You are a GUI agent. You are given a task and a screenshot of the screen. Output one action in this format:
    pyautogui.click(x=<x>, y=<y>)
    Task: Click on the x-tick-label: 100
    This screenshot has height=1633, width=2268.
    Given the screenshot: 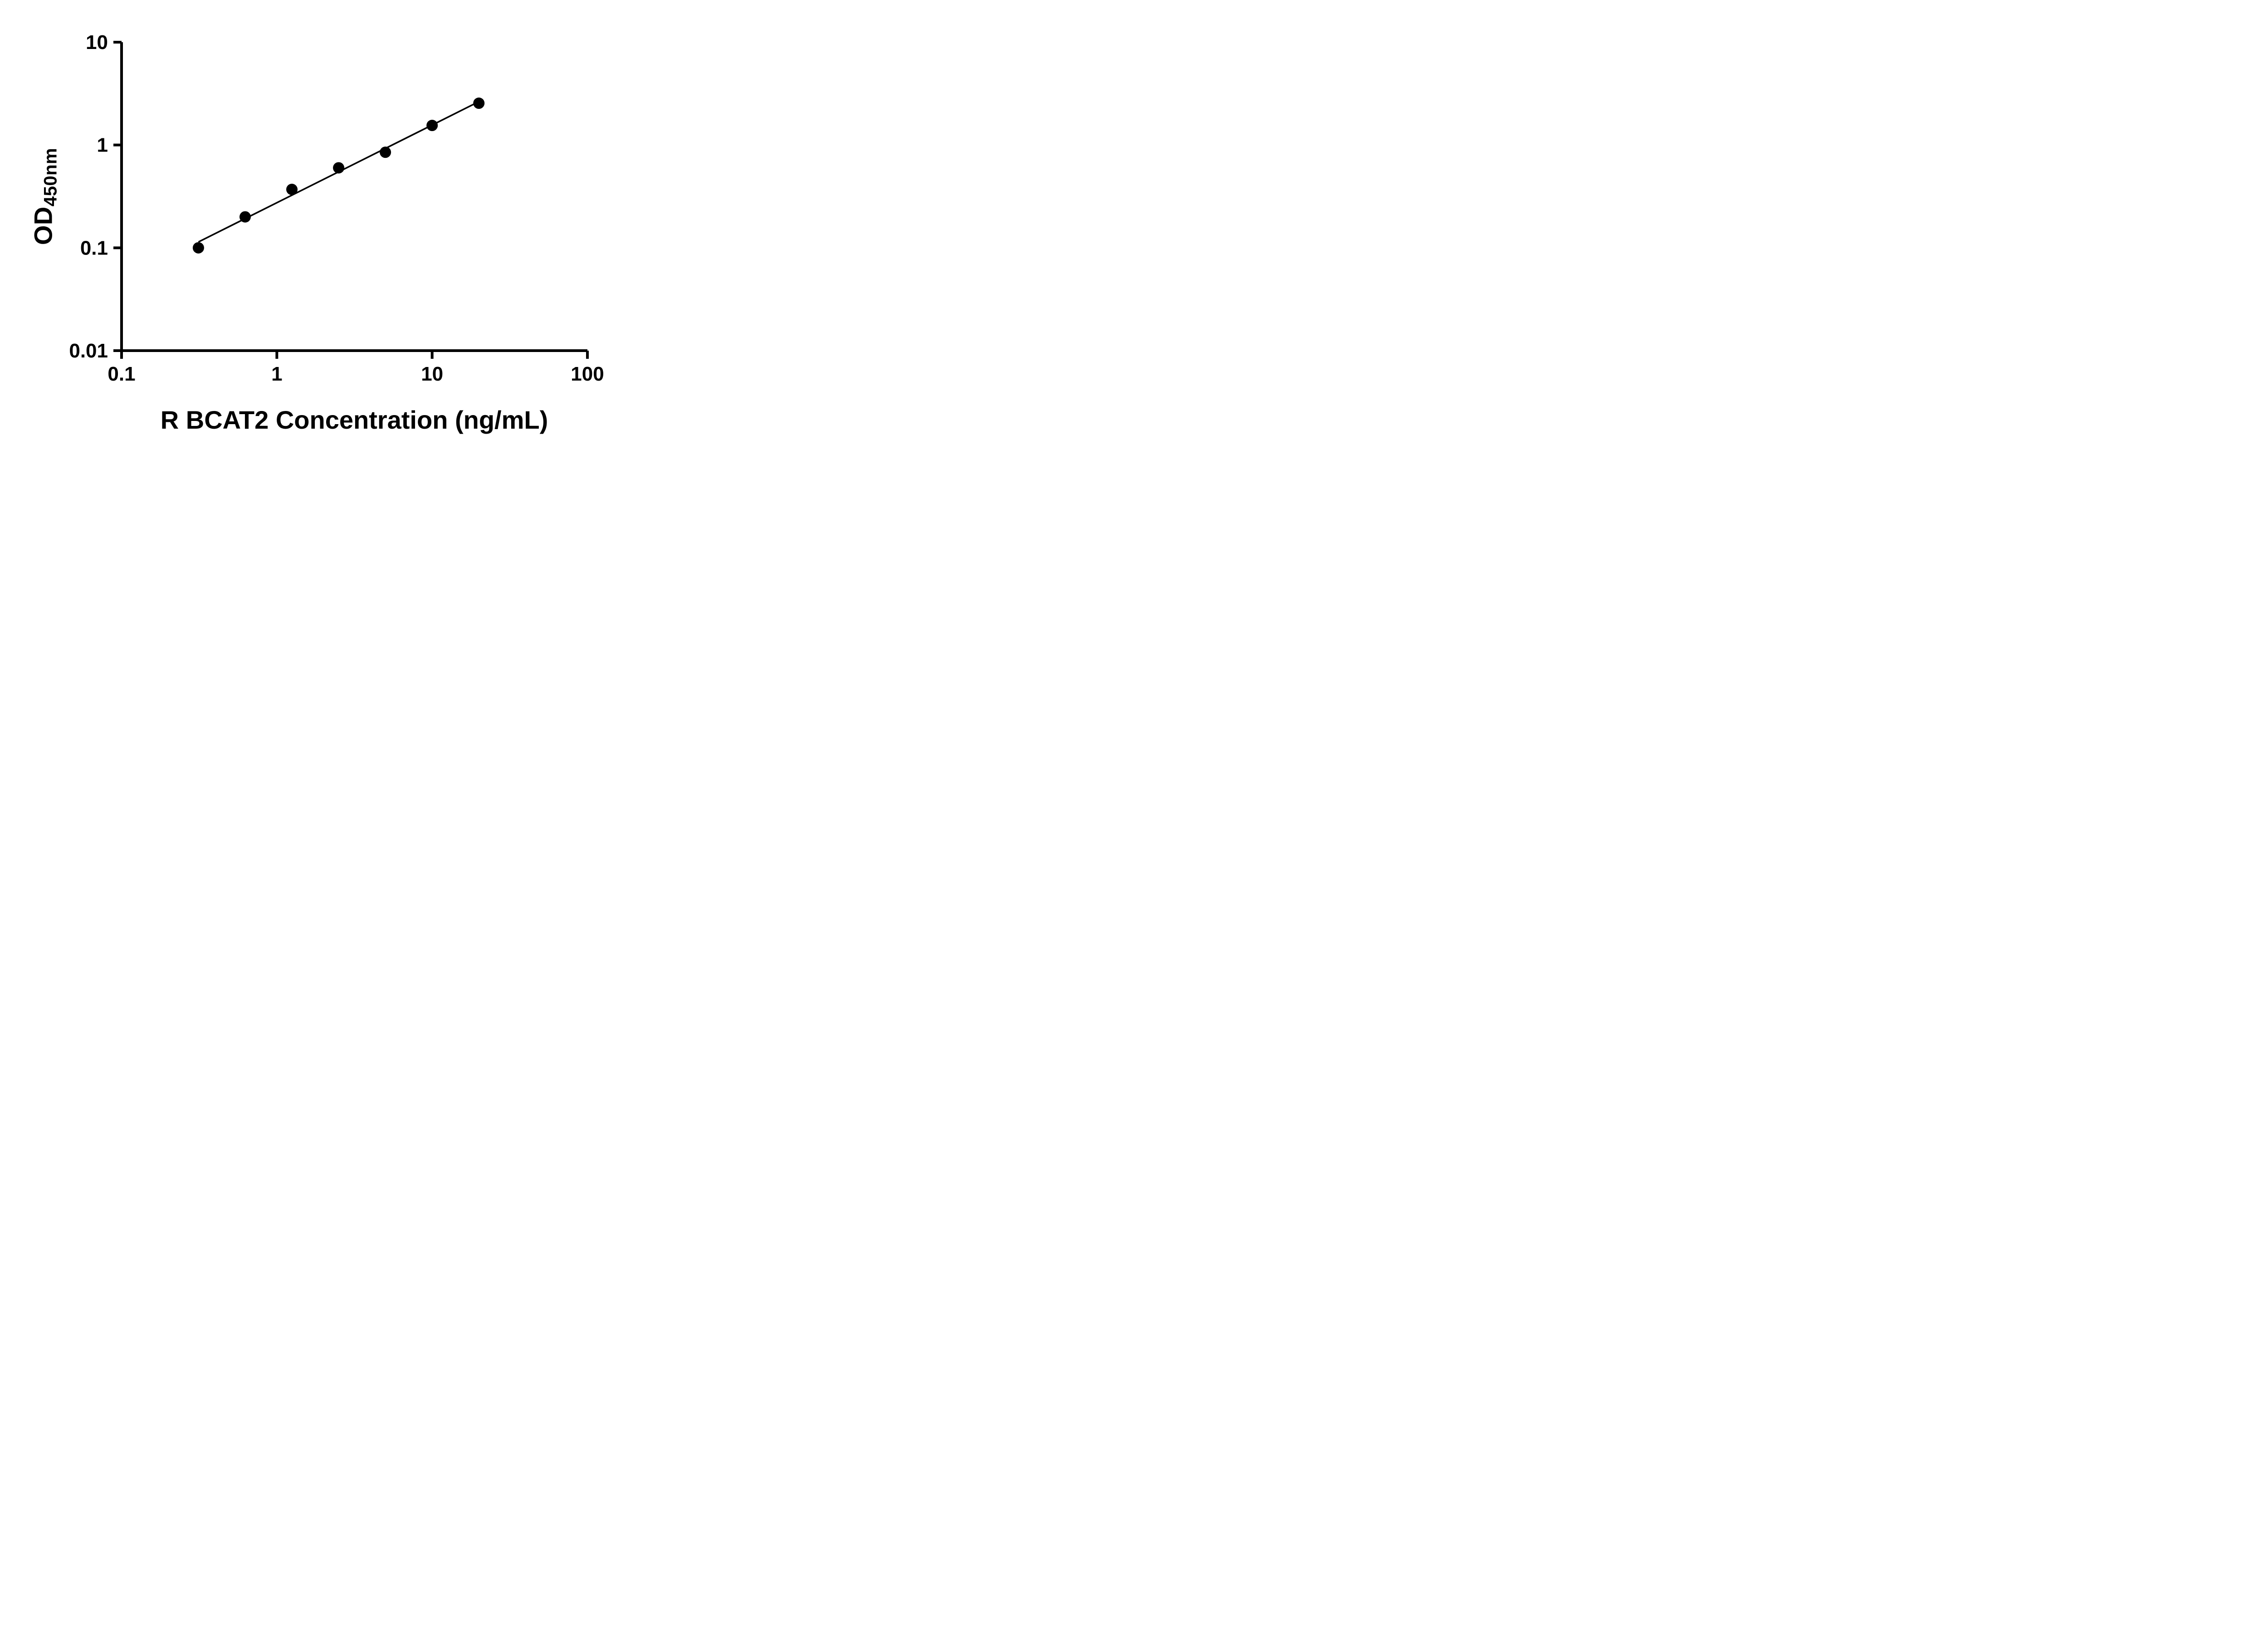 What is the action you would take?
    pyautogui.click(x=587, y=374)
    